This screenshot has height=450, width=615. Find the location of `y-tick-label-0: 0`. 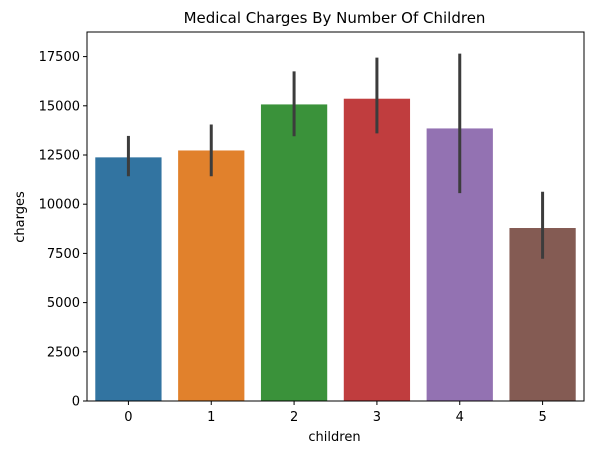

y-tick-label-0: 0 is located at coordinates (76, 402).